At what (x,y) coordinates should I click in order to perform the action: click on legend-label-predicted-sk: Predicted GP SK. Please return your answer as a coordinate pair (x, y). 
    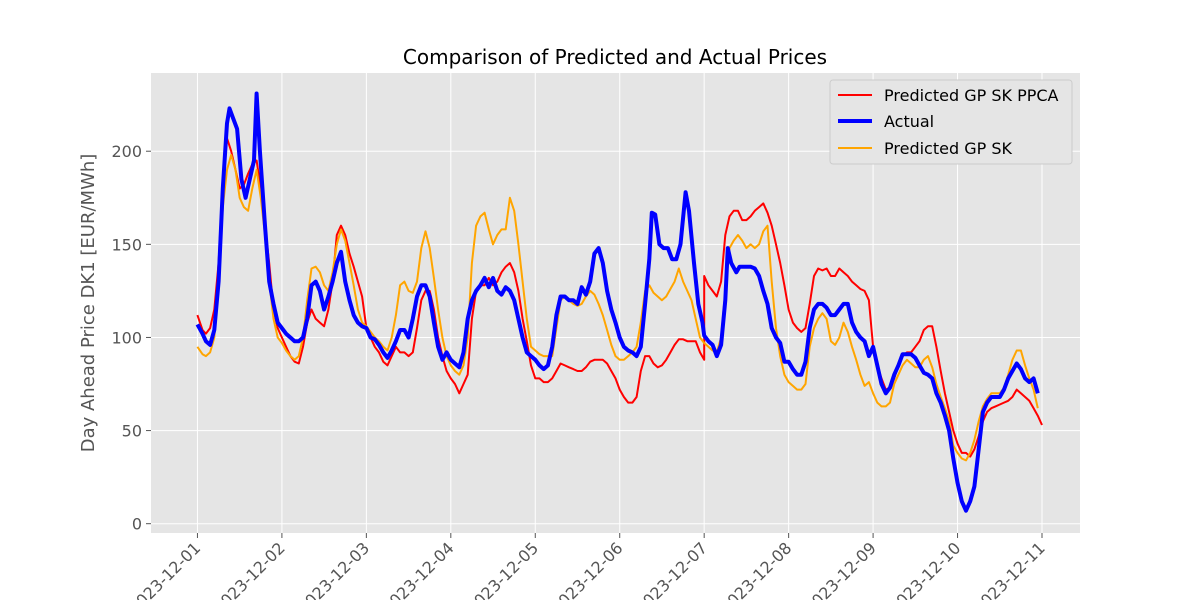
    Looking at the image, I should click on (948, 148).